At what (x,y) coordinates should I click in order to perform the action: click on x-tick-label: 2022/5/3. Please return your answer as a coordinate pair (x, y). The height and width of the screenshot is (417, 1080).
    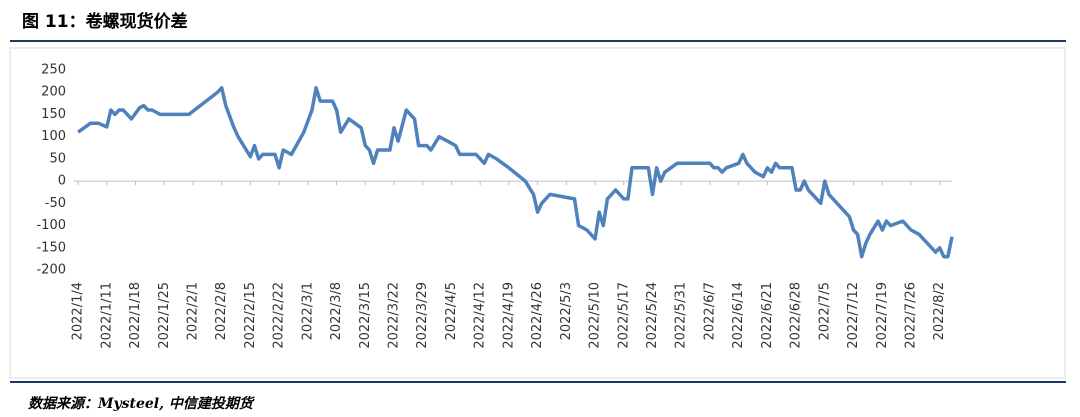
    Looking at the image, I should click on (566, 311).